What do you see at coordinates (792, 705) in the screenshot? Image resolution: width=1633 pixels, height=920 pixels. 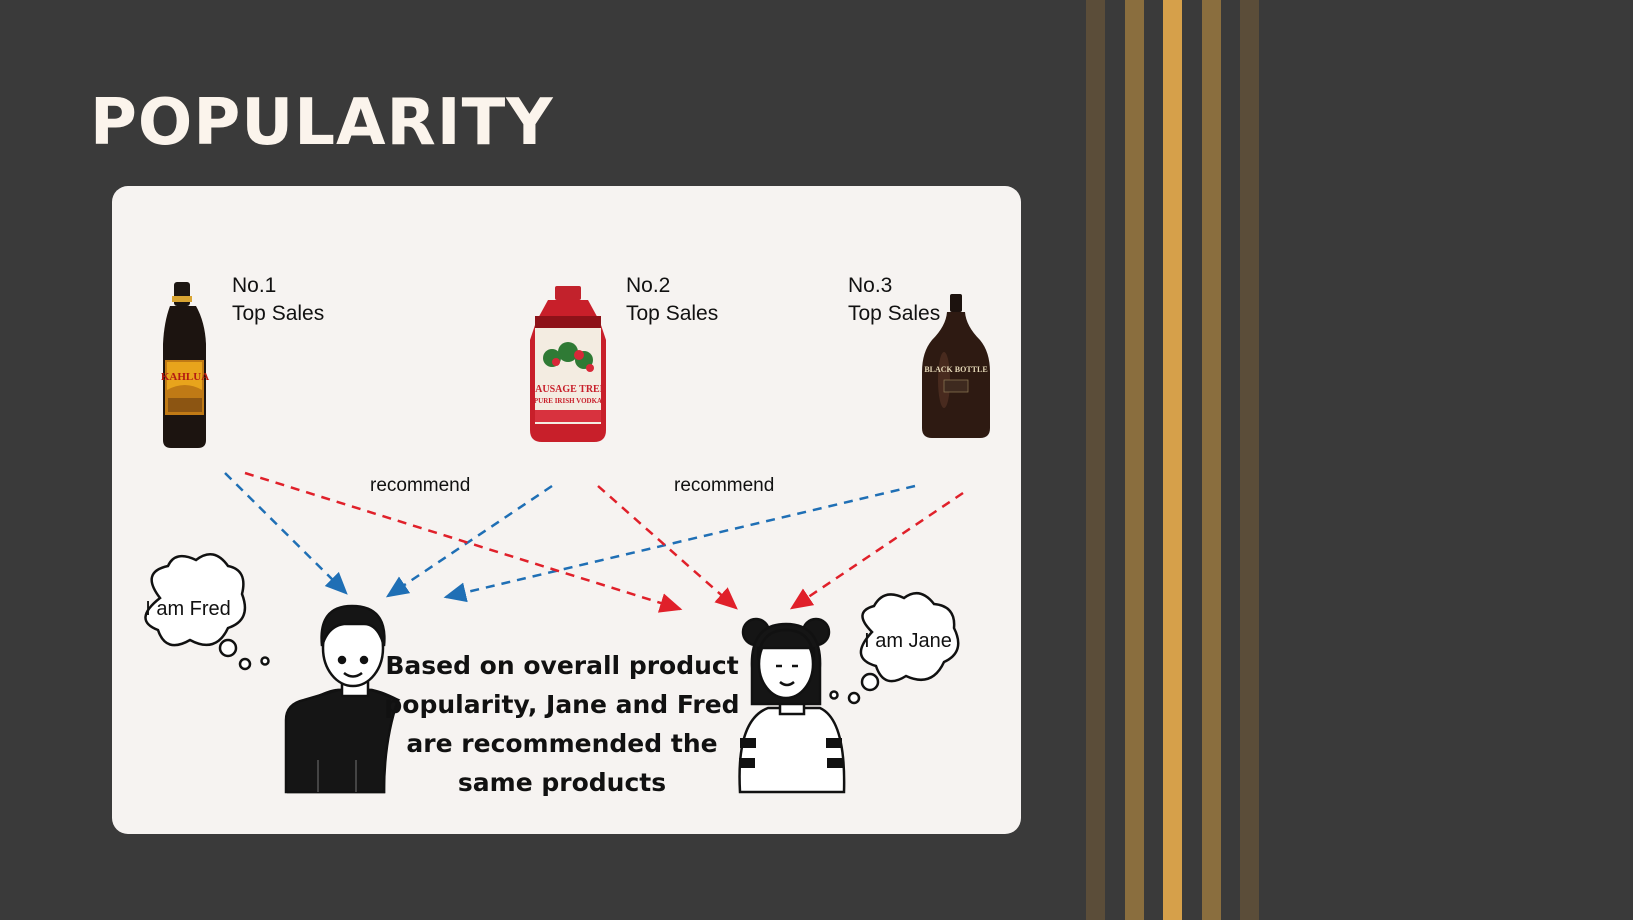 I see `jane-avatar` at bounding box center [792, 705].